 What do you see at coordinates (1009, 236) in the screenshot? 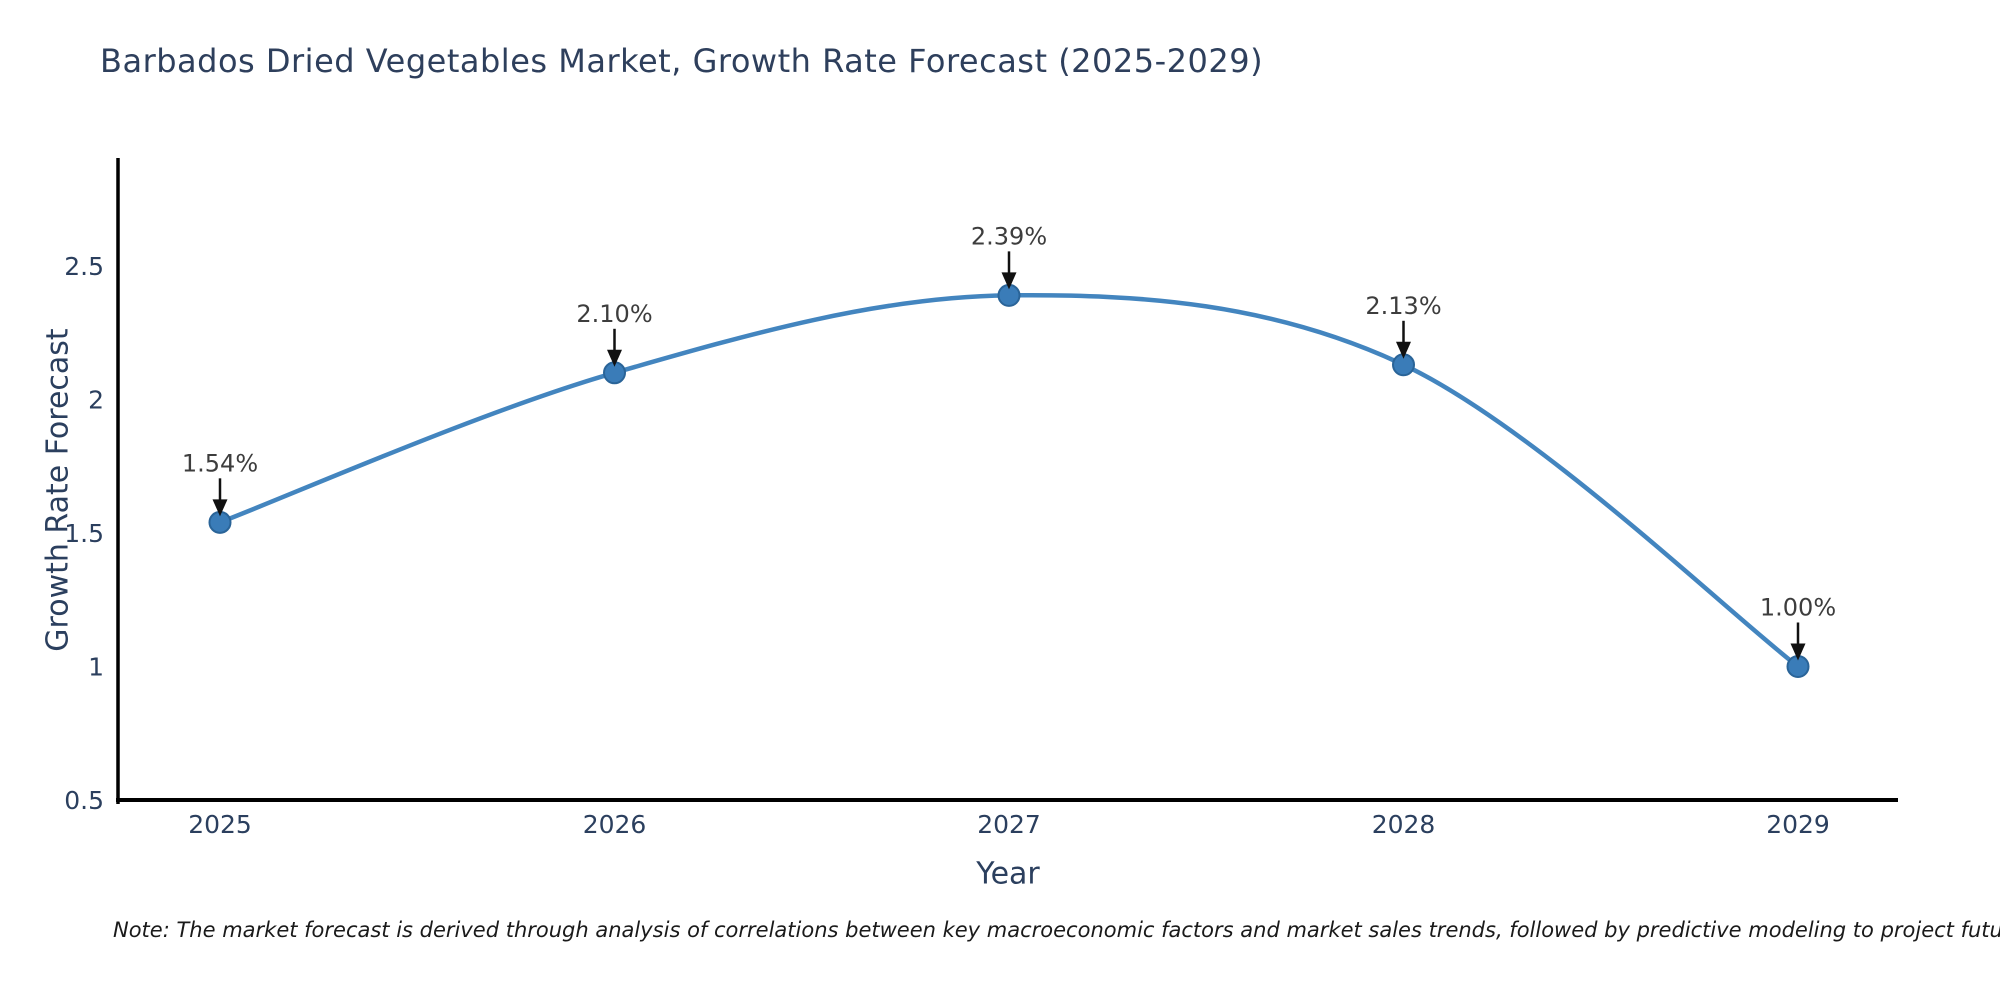
I see `data-point-label: 2.39%` at bounding box center [1009, 236].